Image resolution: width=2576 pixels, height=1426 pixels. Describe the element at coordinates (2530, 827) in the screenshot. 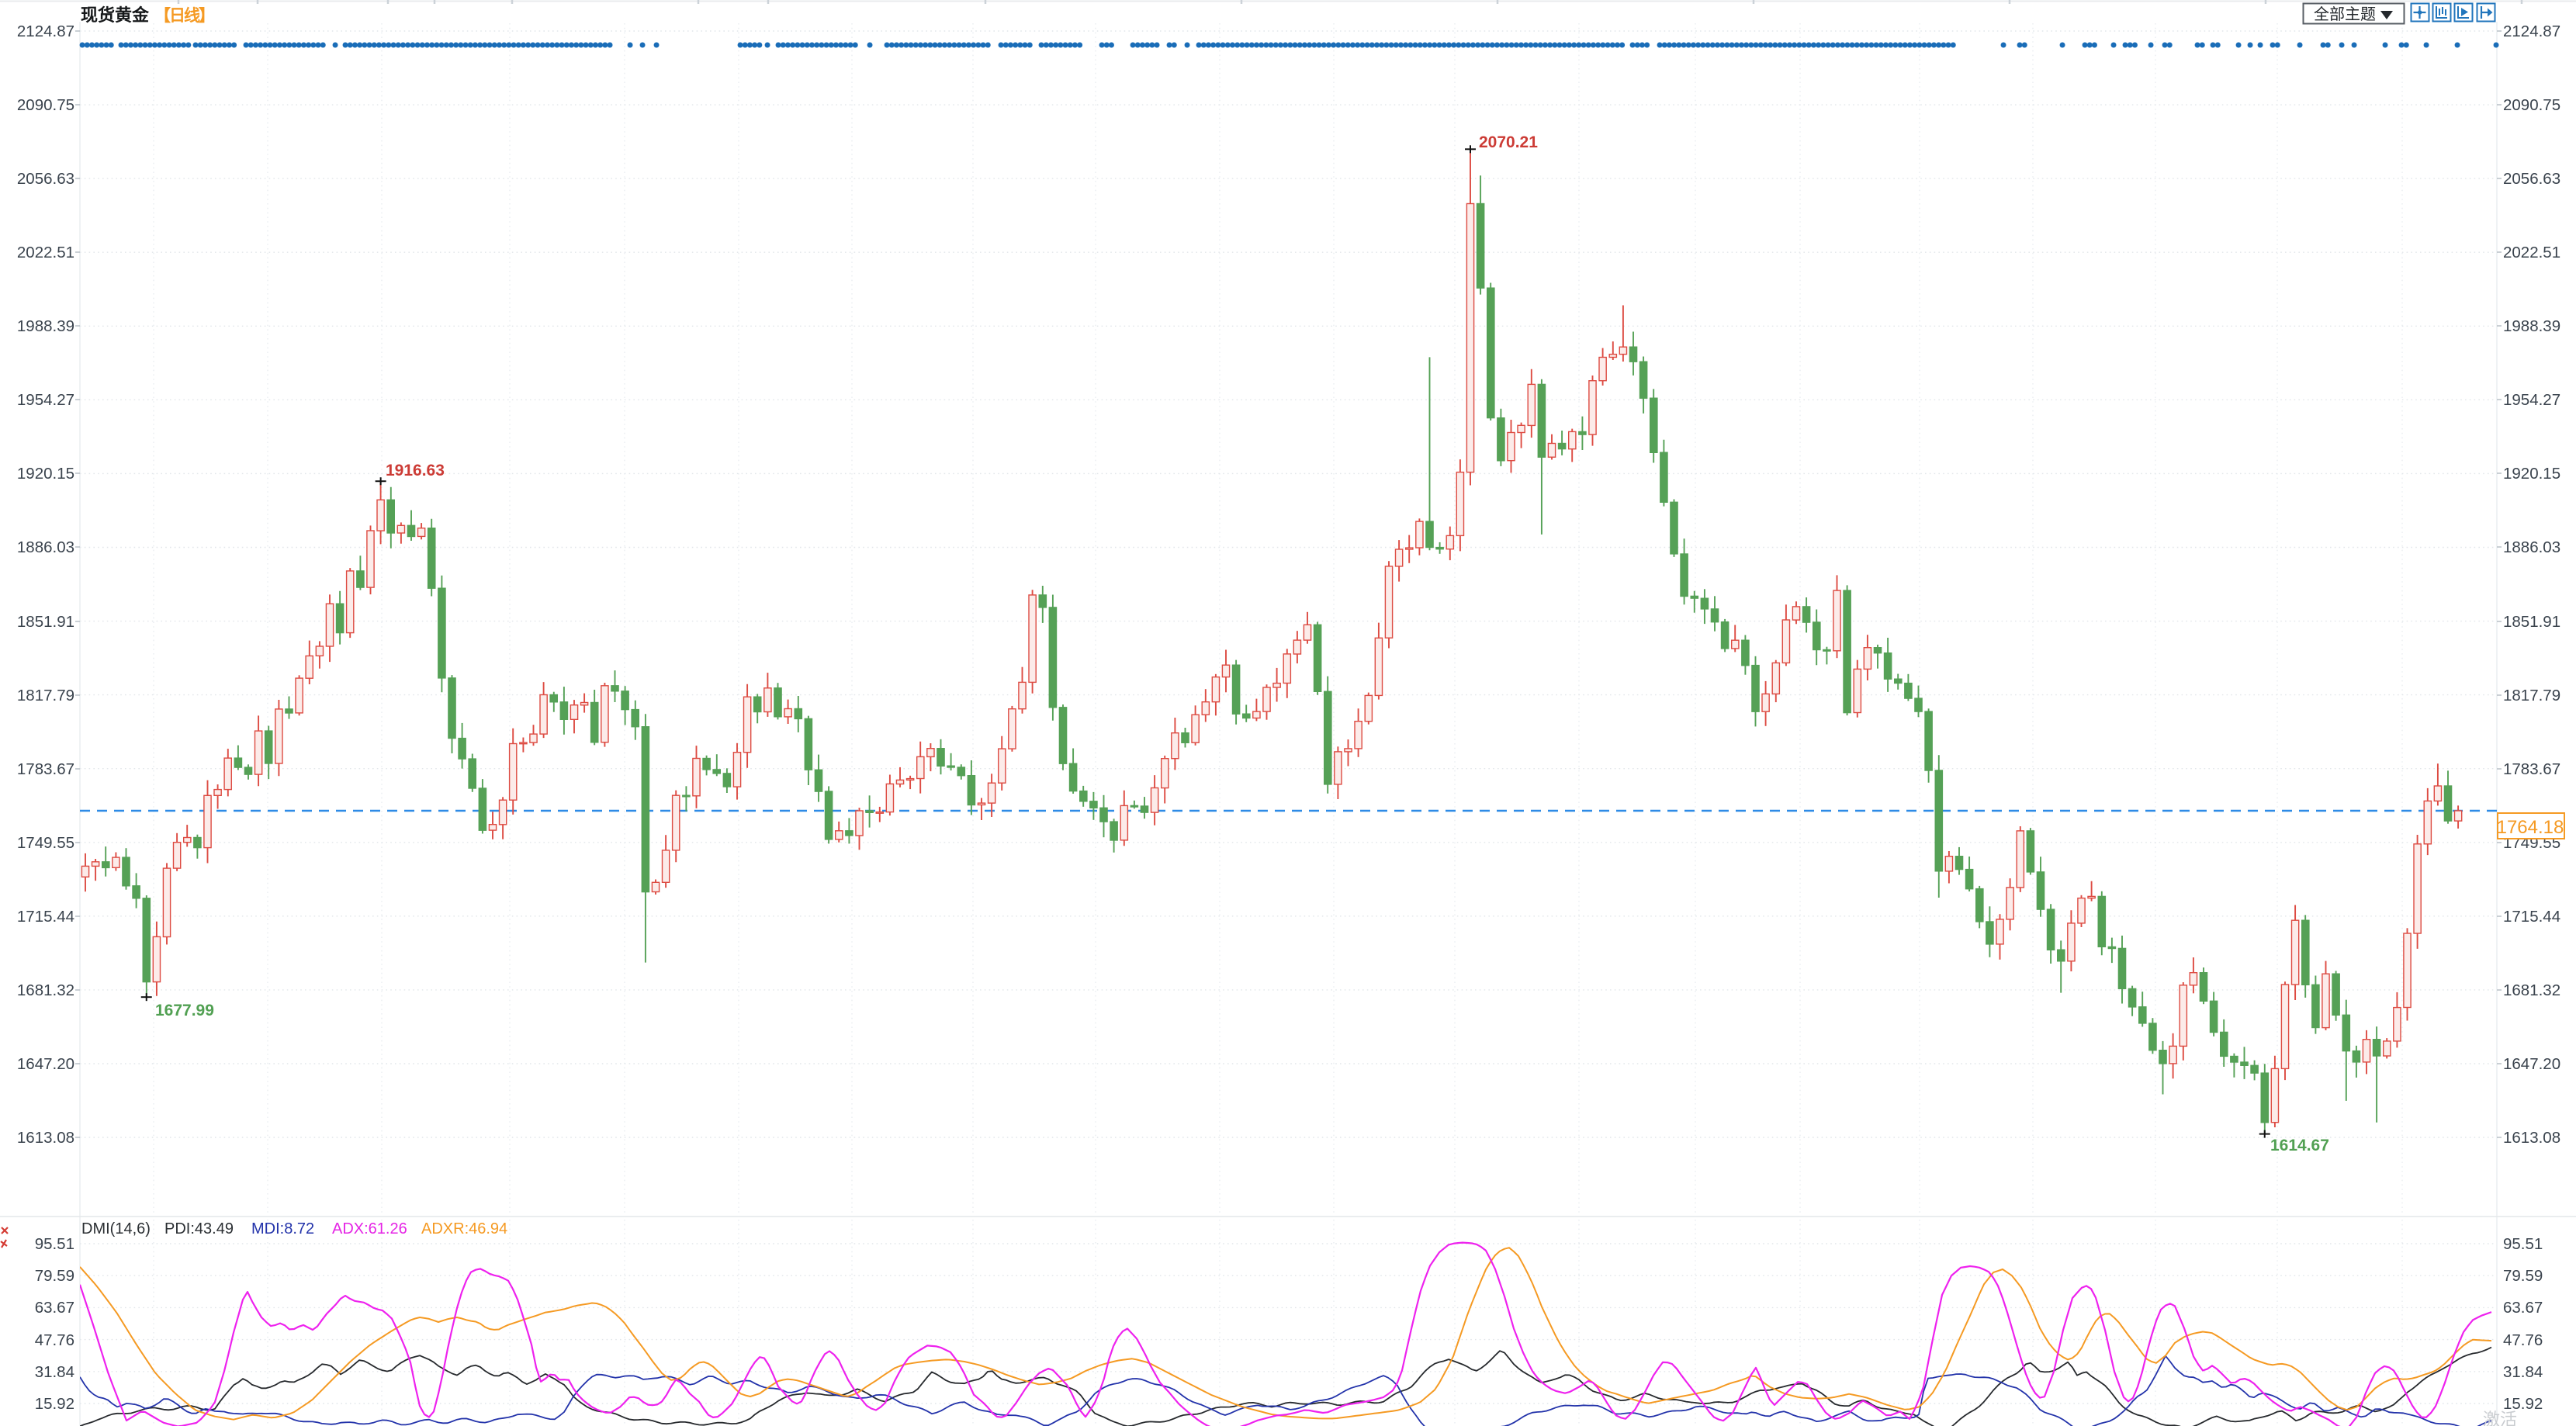

I see `svg-text: 1764.18` at that location.